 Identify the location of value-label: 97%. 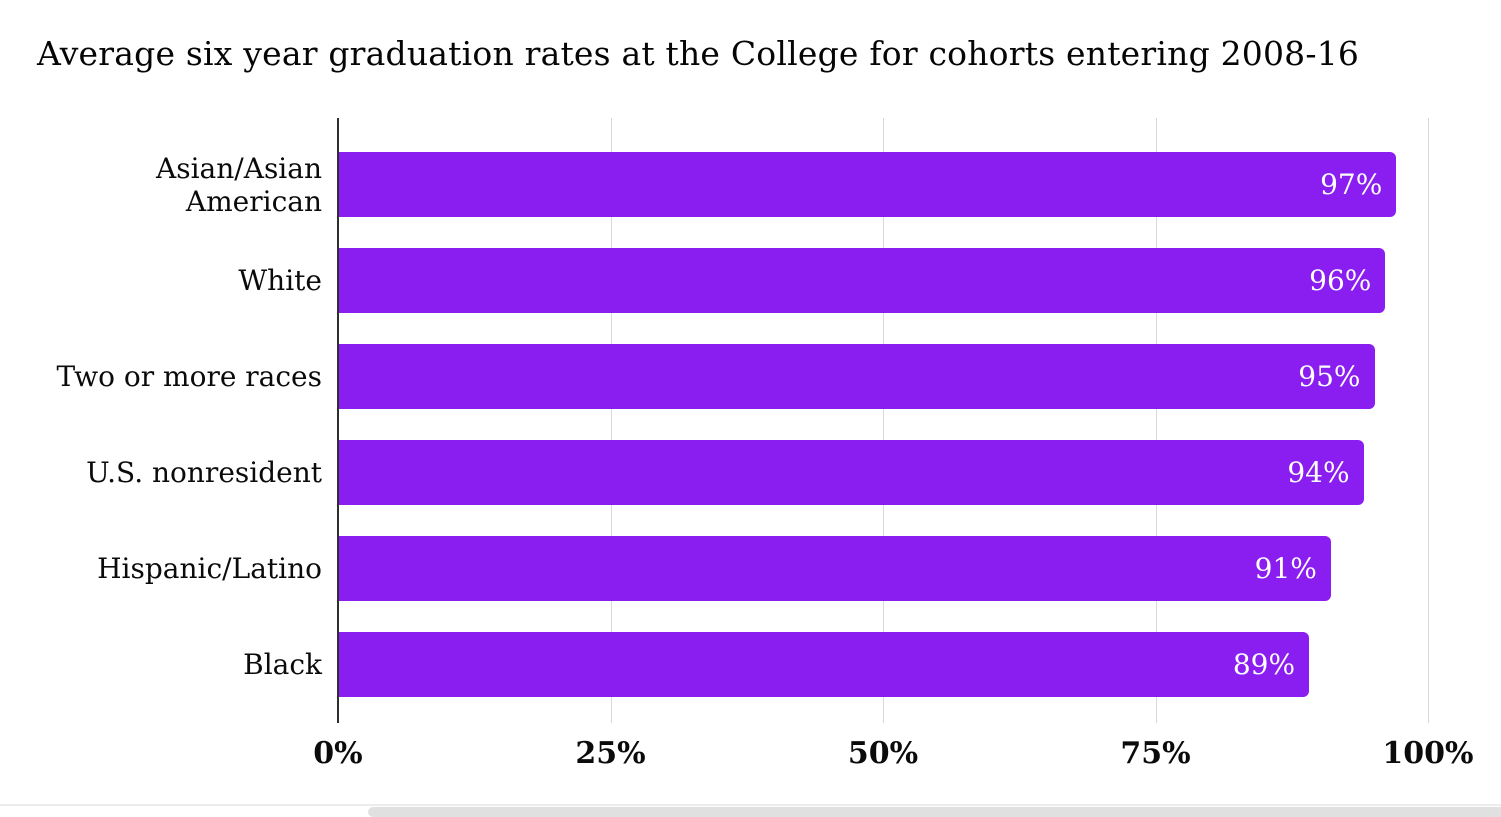
(1351, 184).